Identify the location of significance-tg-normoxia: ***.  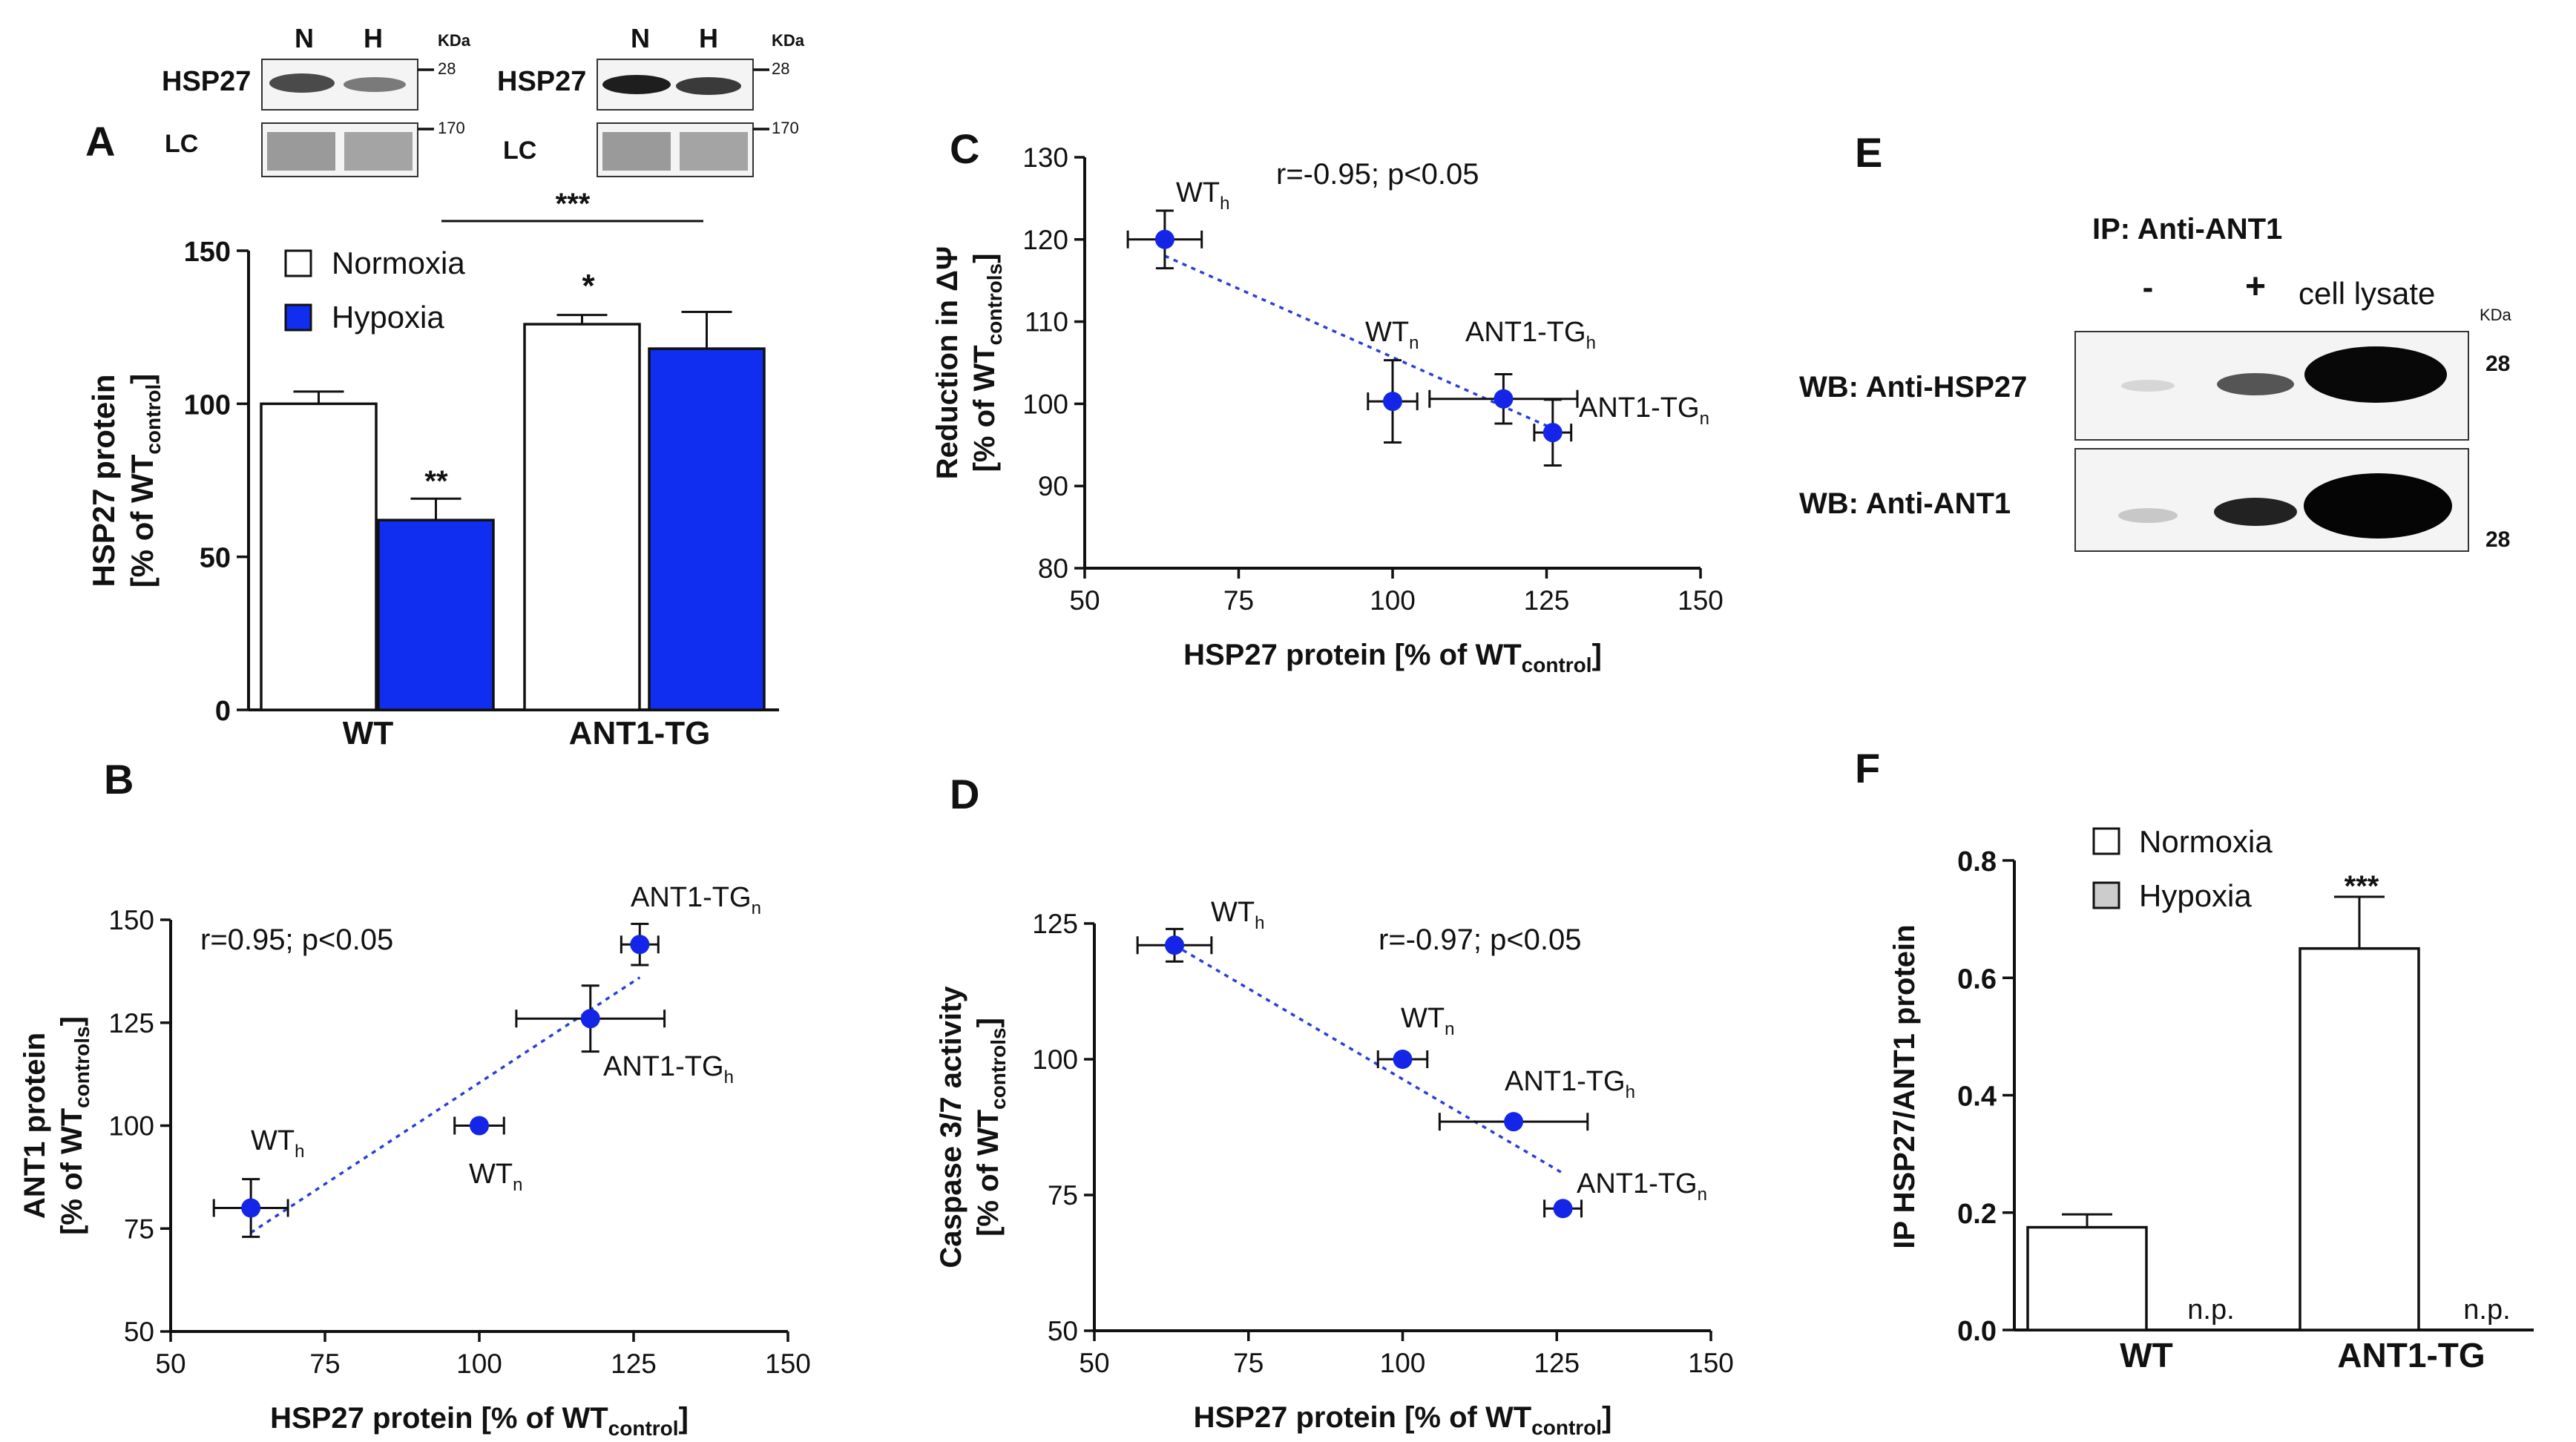
(2362, 886).